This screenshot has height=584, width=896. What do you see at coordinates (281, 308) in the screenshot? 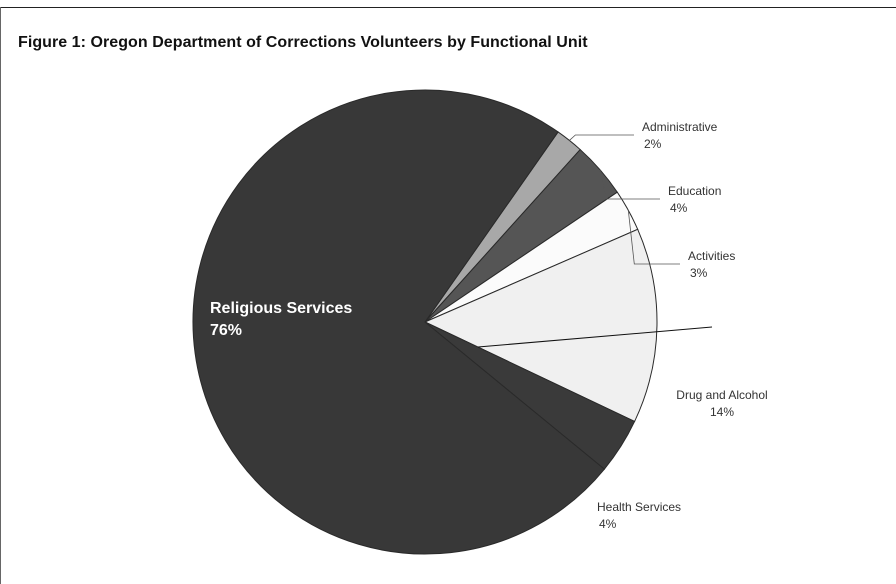
I see `slice-label: Religious Services` at bounding box center [281, 308].